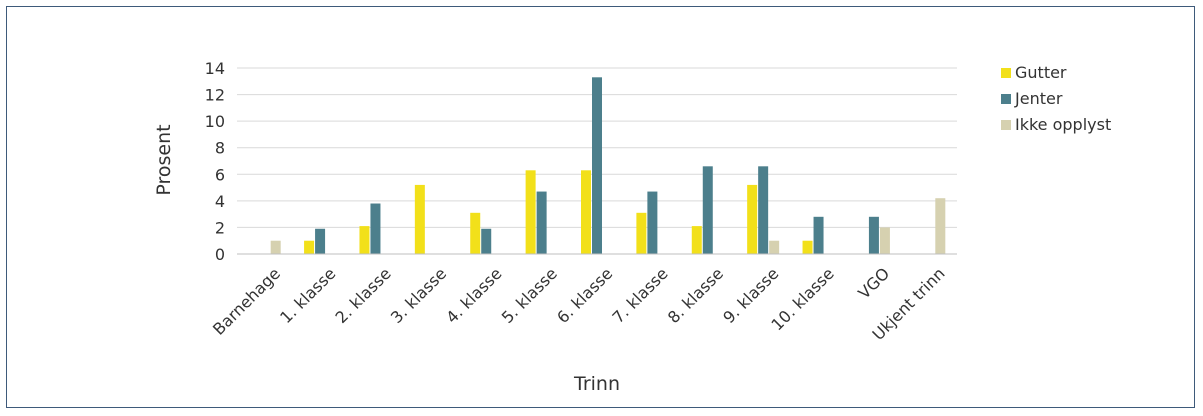  I want to click on x-tick-label: 2. klasse, so click(363, 295).